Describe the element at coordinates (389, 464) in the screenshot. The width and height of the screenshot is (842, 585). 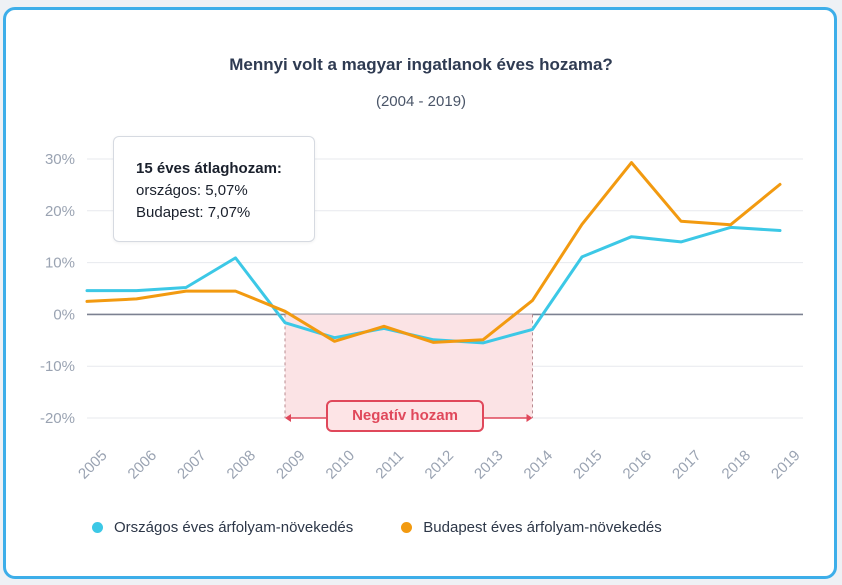
I see `x-tick-label: 2011` at that location.